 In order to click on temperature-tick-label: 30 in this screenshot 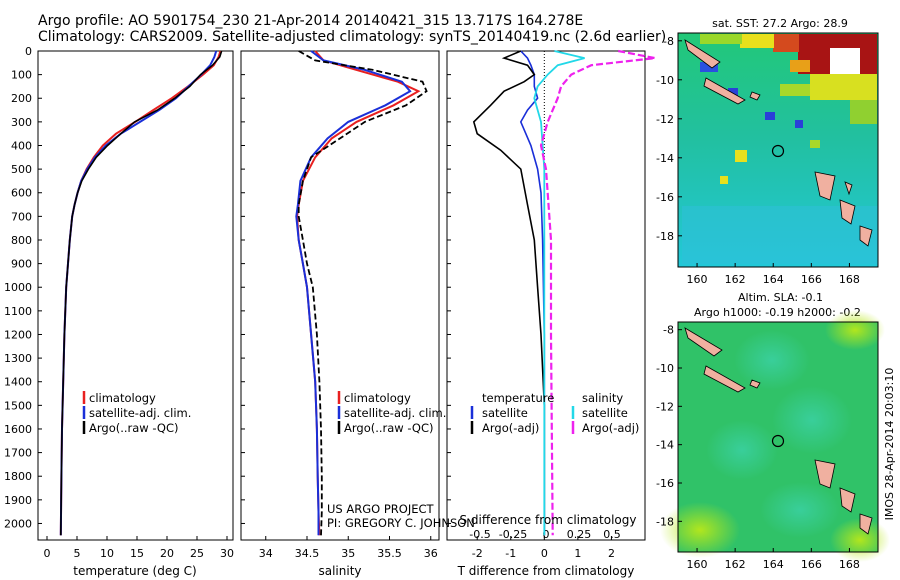, I will do `click(227, 553)`.